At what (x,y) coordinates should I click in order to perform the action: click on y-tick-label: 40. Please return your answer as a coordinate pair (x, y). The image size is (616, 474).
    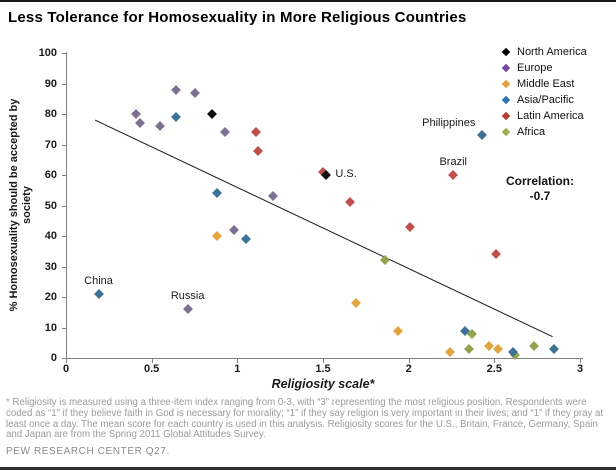
    Looking at the image, I should click on (50, 236).